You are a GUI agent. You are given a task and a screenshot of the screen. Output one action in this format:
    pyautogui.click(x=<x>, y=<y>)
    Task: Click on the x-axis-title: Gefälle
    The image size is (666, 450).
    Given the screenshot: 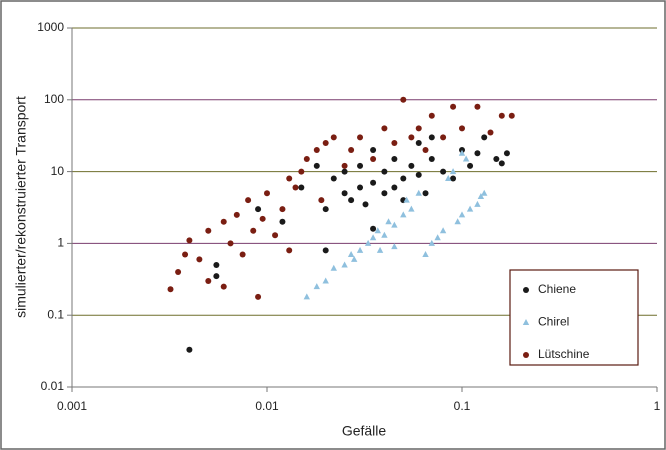 What is the action you would take?
    pyautogui.click(x=364, y=431)
    